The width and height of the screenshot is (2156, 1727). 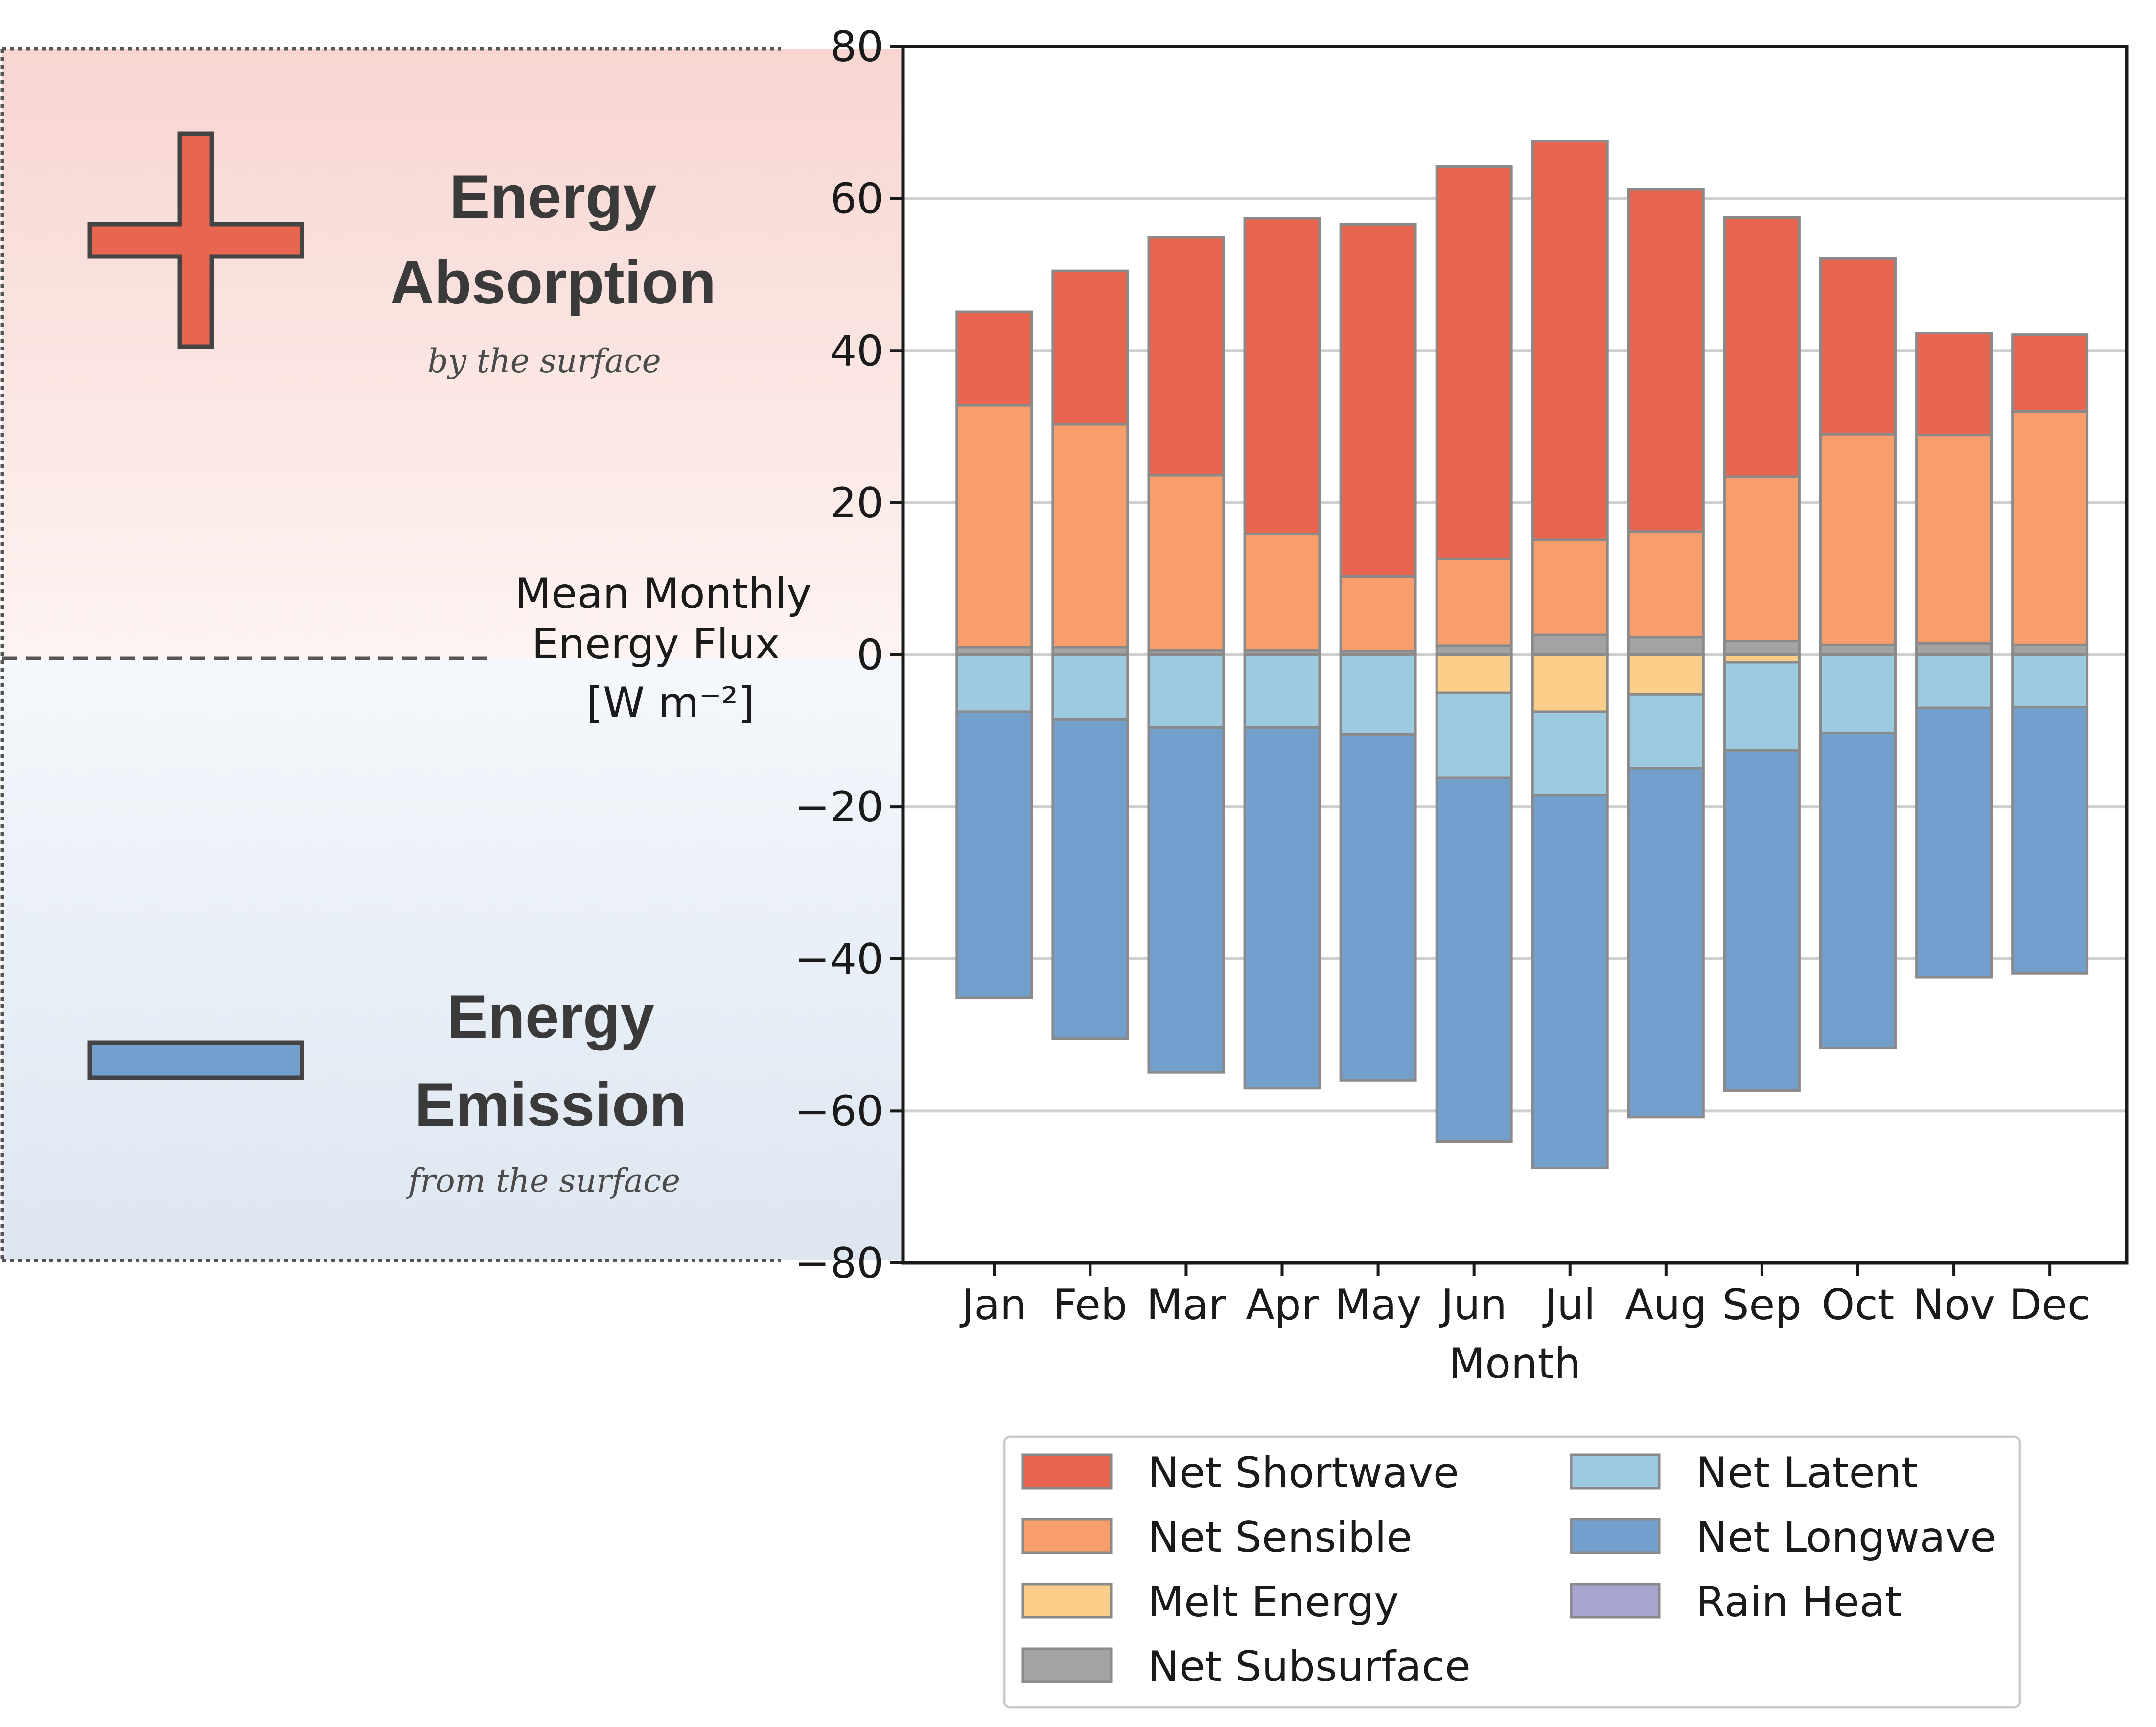 What do you see at coordinates (1303, 1472) in the screenshot?
I see `legend-label-net-shortwave: Net Shortwave` at bounding box center [1303, 1472].